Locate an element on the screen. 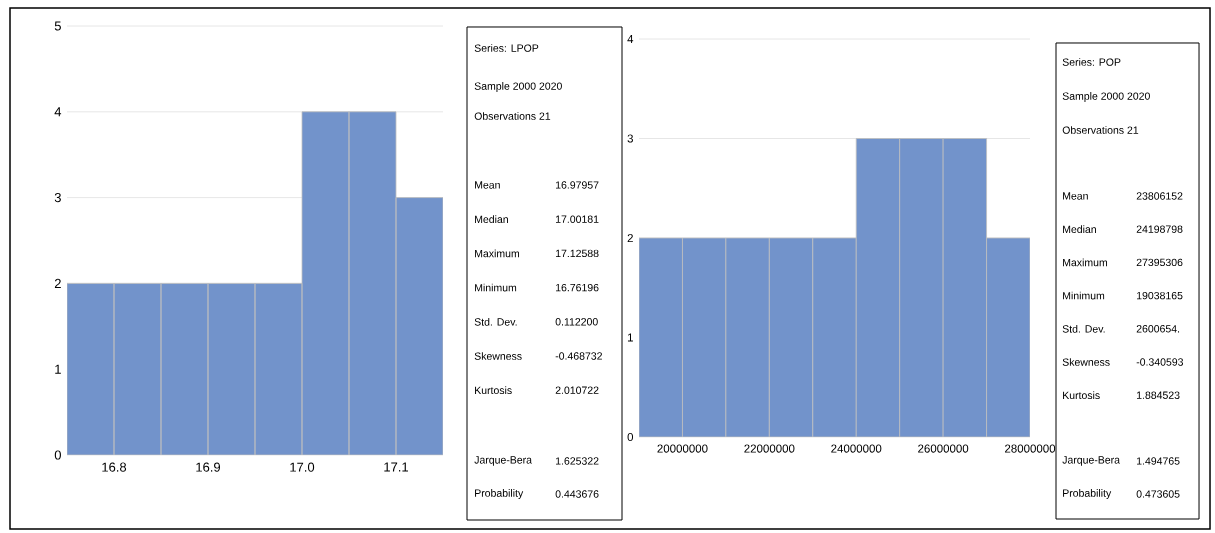 Image resolution: width=1215 pixels, height=533 pixels. text: 19038165 is located at coordinates (1160, 295).